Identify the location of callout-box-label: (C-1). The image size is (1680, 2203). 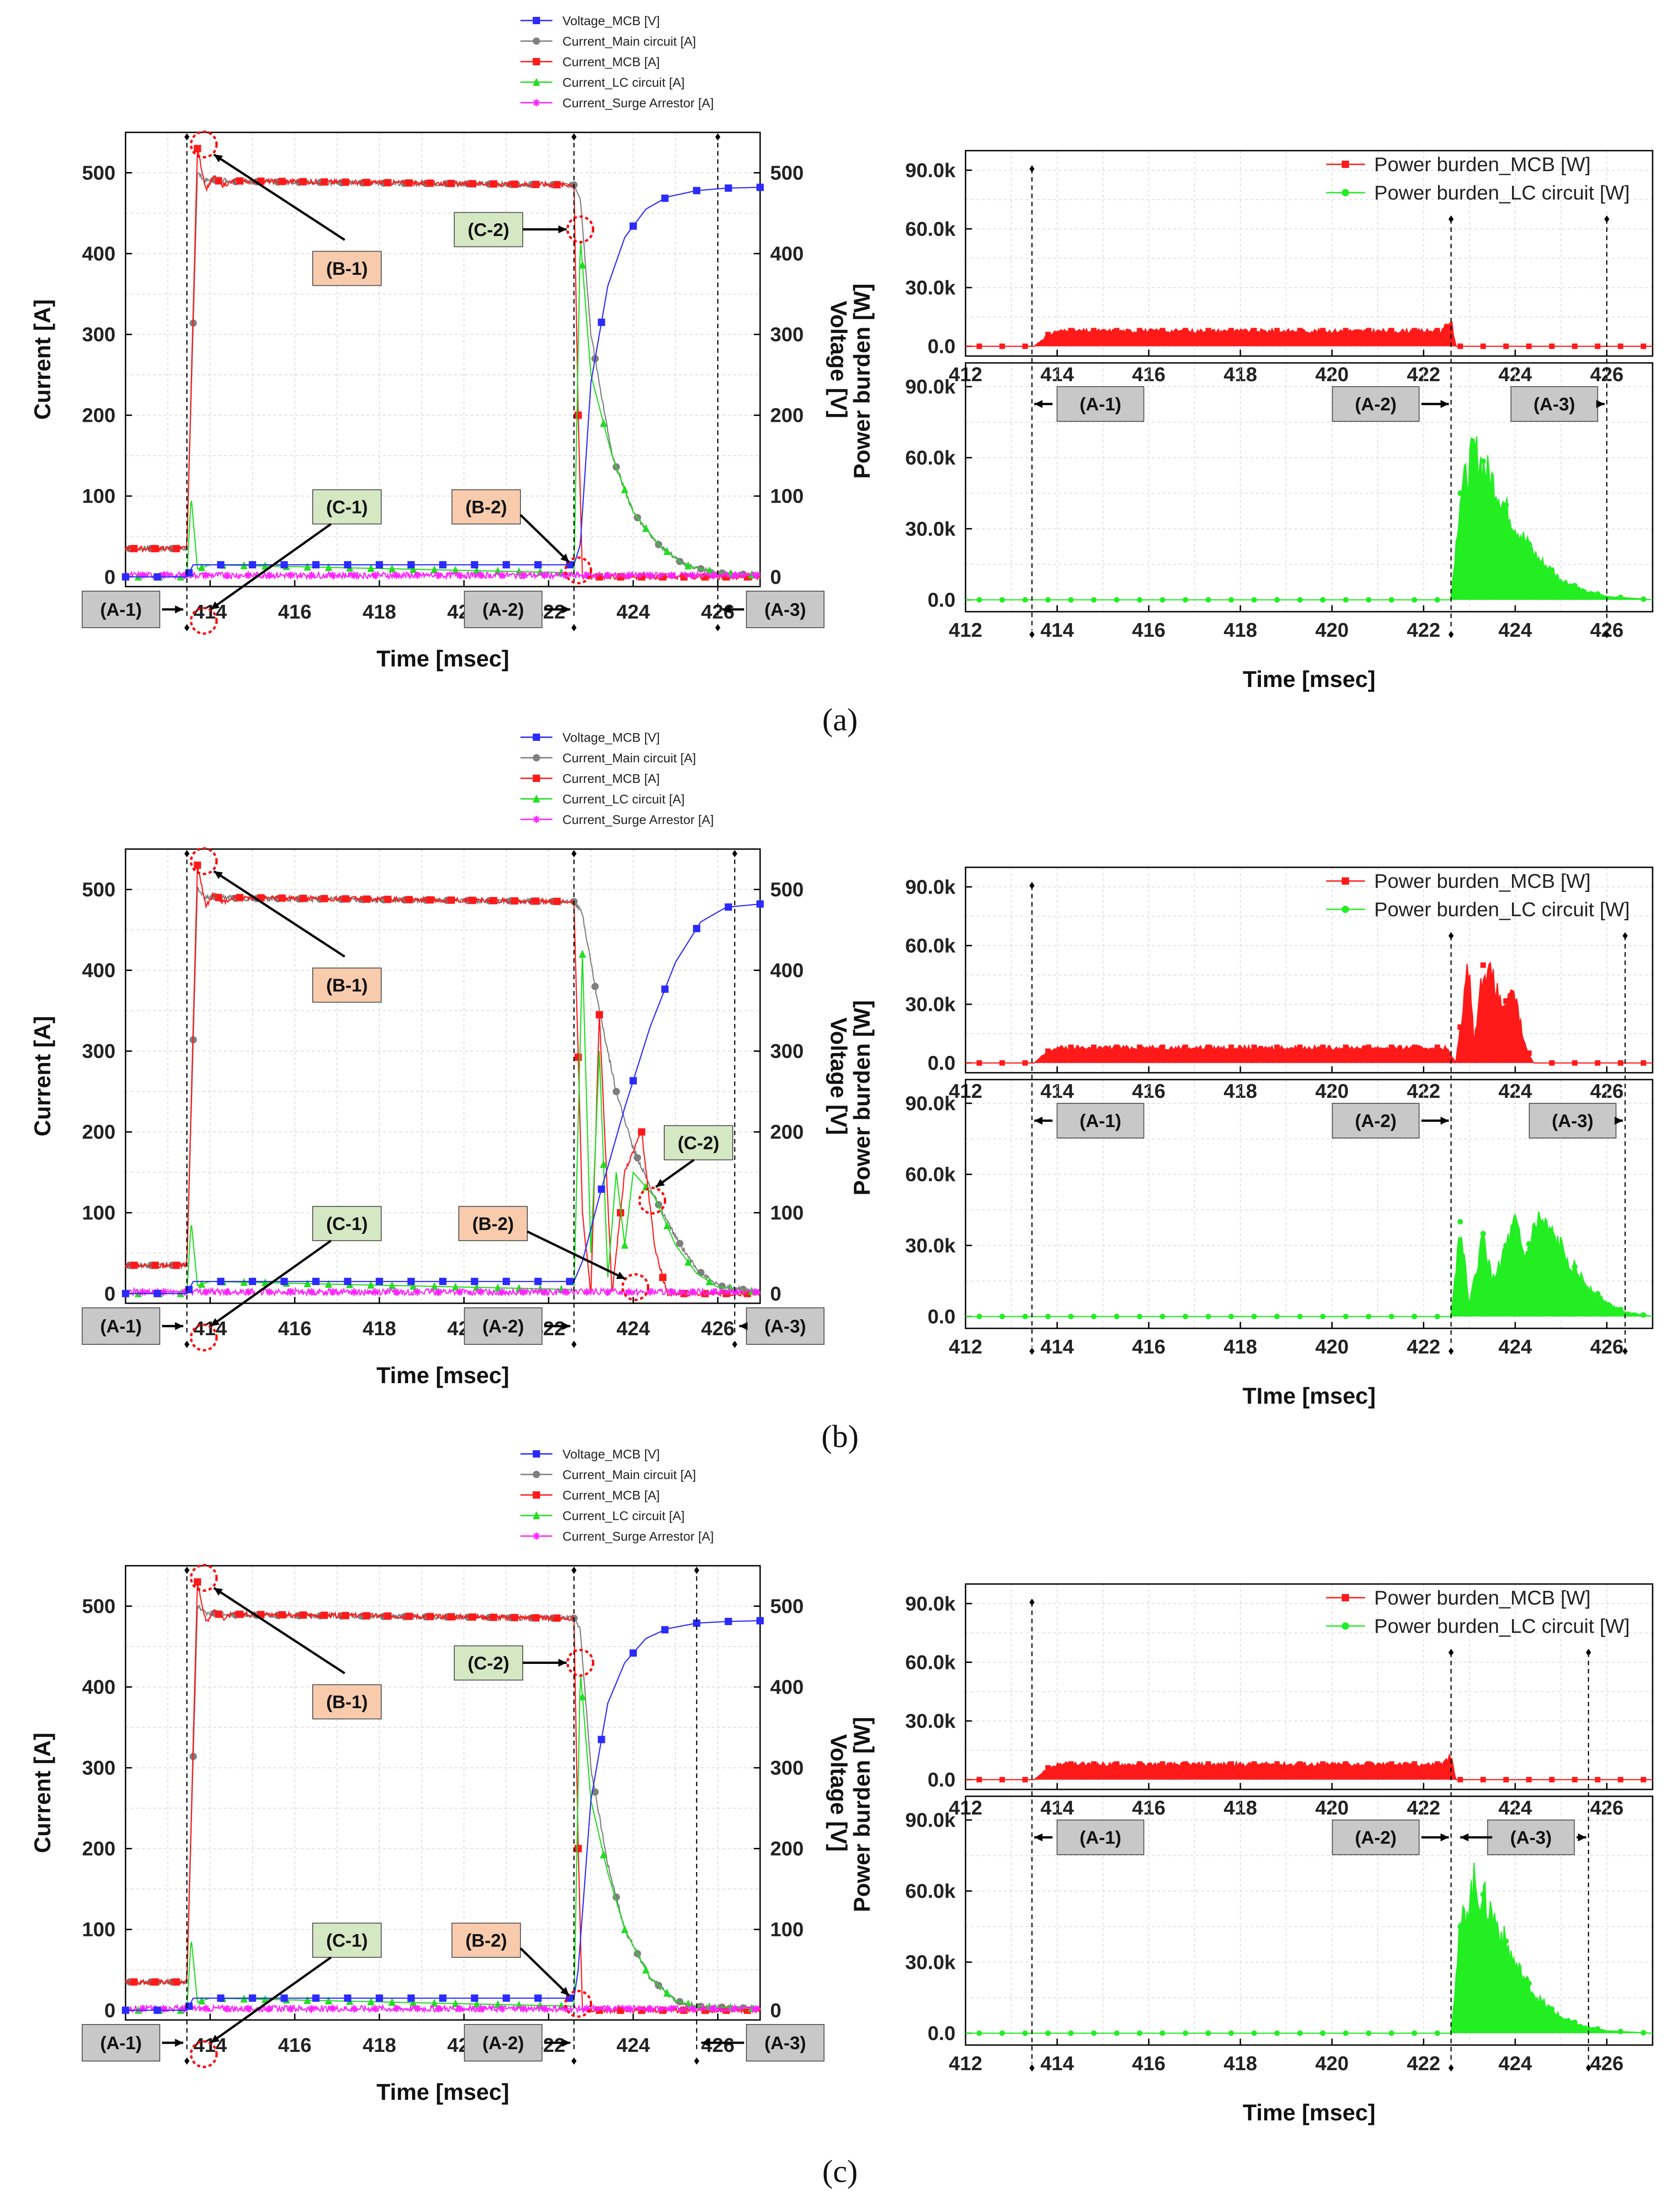
(347, 507).